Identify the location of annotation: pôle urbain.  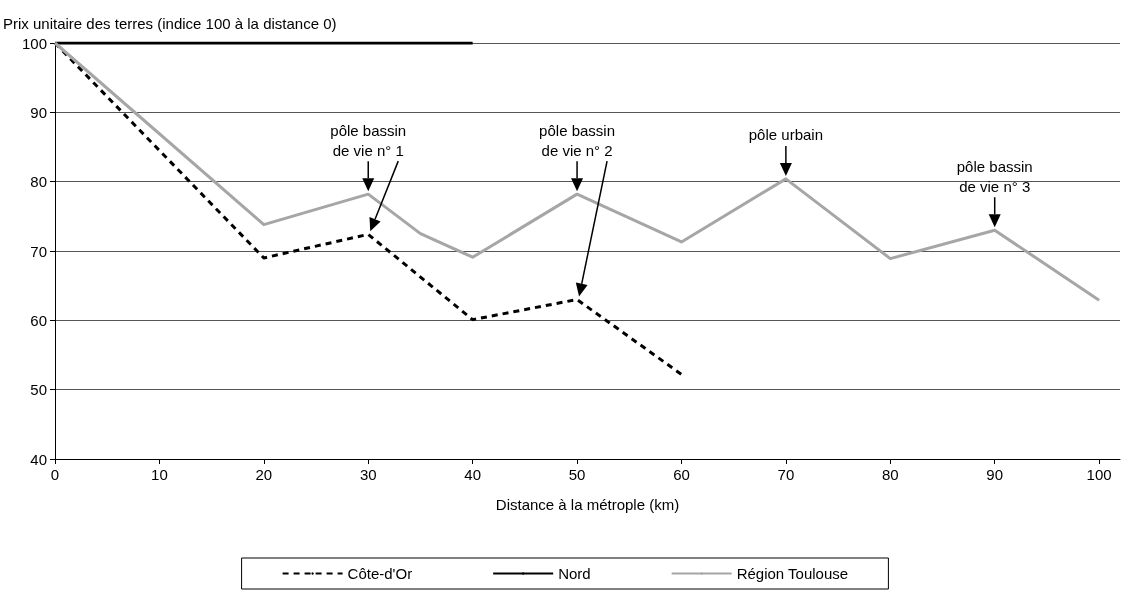
(785, 135).